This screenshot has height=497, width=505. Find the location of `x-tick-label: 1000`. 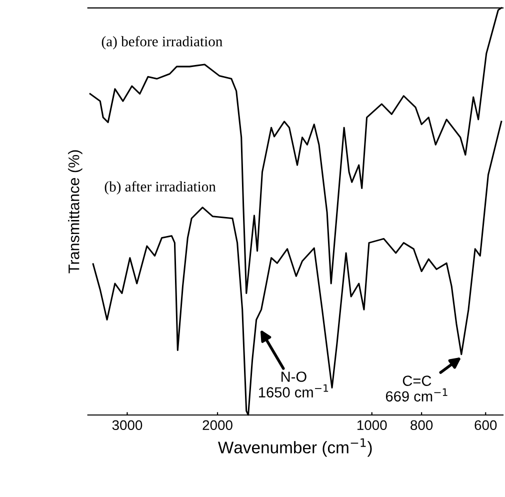

x-tick-label: 1000 is located at coordinates (372, 425).